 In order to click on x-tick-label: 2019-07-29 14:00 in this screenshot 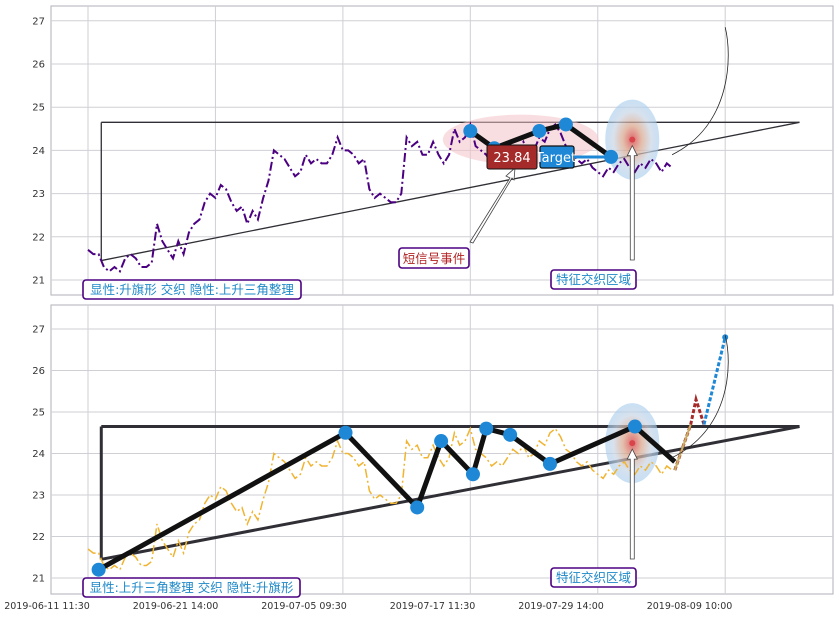, I will do `click(561, 606)`.